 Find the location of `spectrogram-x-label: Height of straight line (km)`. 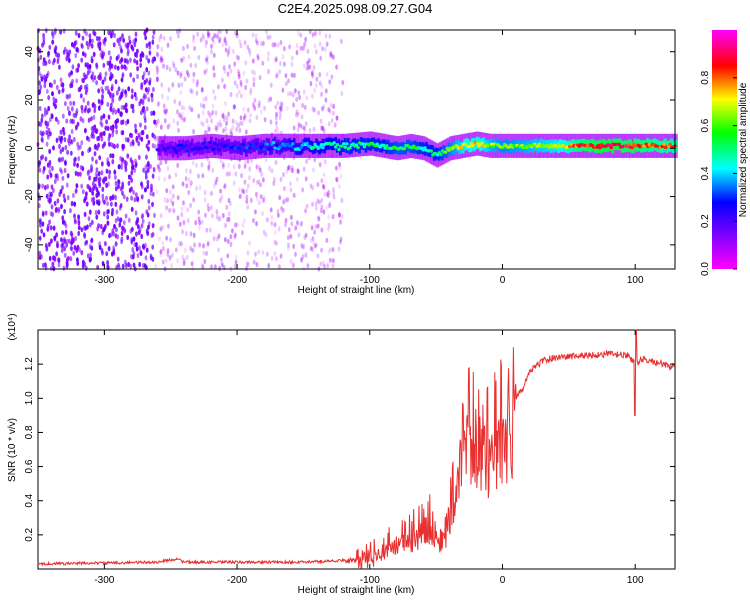

spectrogram-x-label: Height of straight line (km) is located at coordinates (356, 290).